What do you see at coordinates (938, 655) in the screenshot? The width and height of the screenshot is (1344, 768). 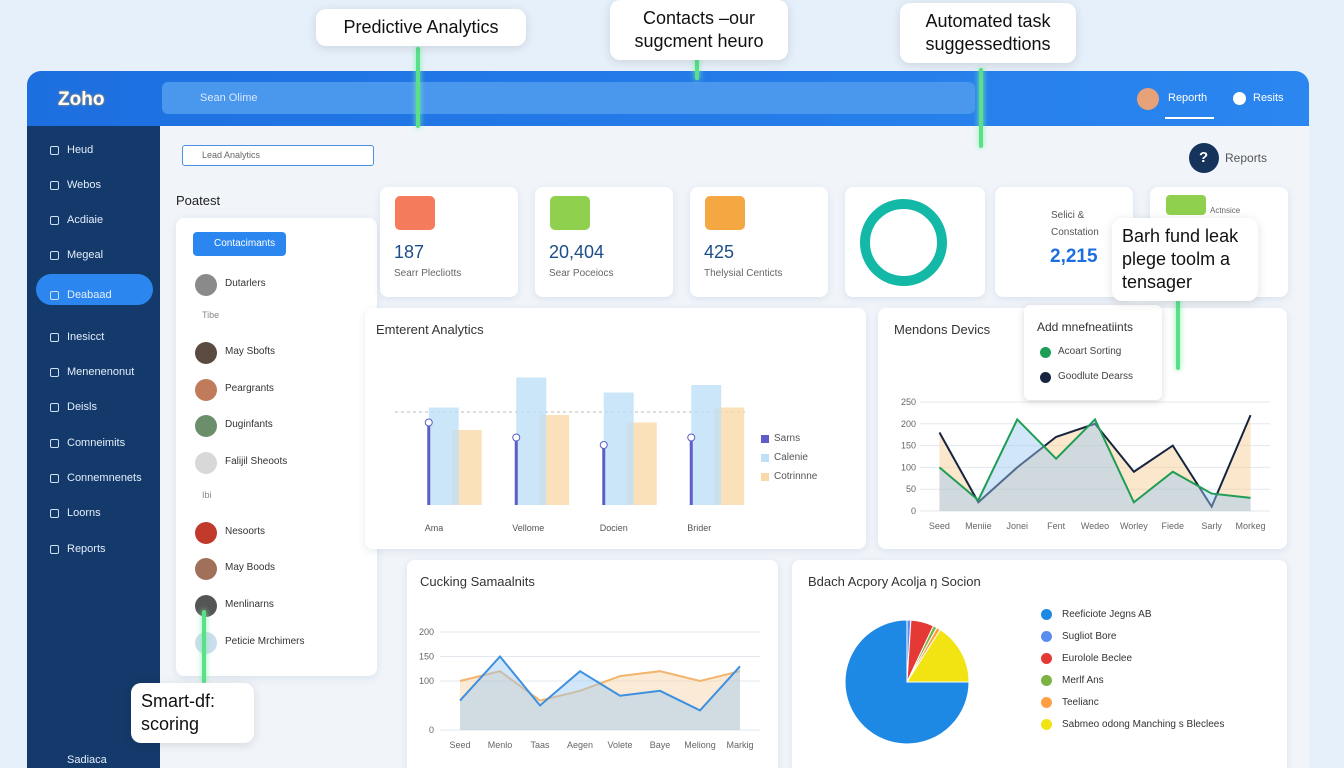 I see `pie-slice` at bounding box center [938, 655].